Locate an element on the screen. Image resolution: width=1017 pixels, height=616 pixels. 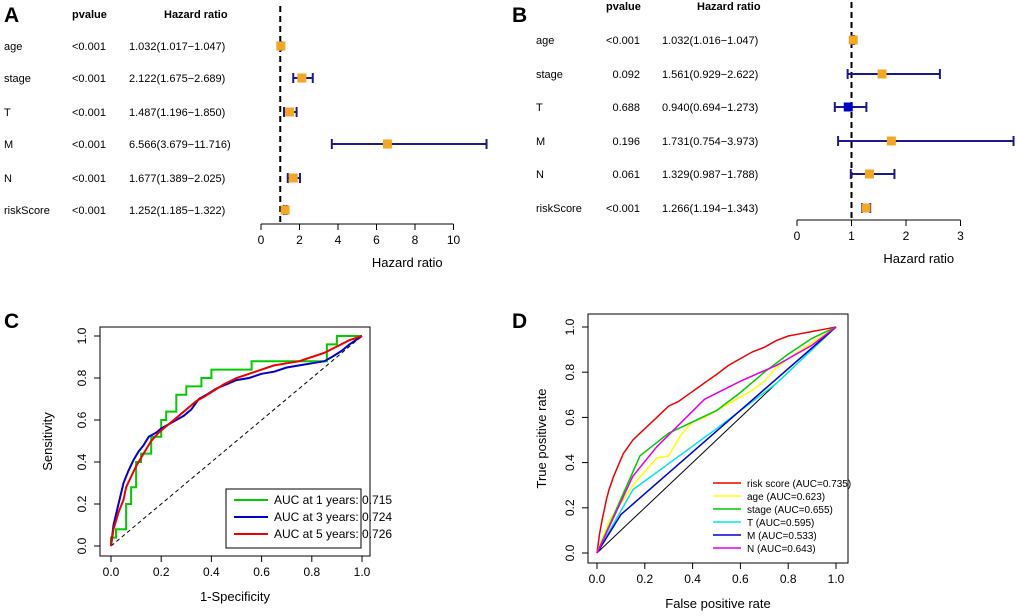
row-hr-text: 1.561(0.929−2.622) is located at coordinates (710, 75).